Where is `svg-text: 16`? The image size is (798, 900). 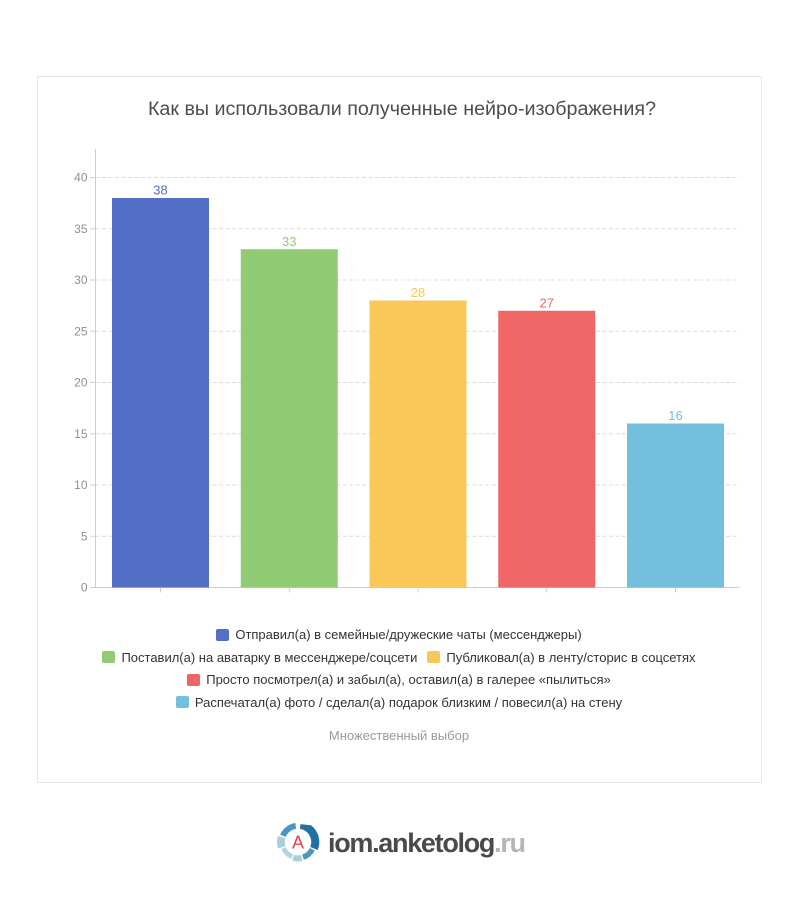
svg-text: 16 is located at coordinates (675, 415).